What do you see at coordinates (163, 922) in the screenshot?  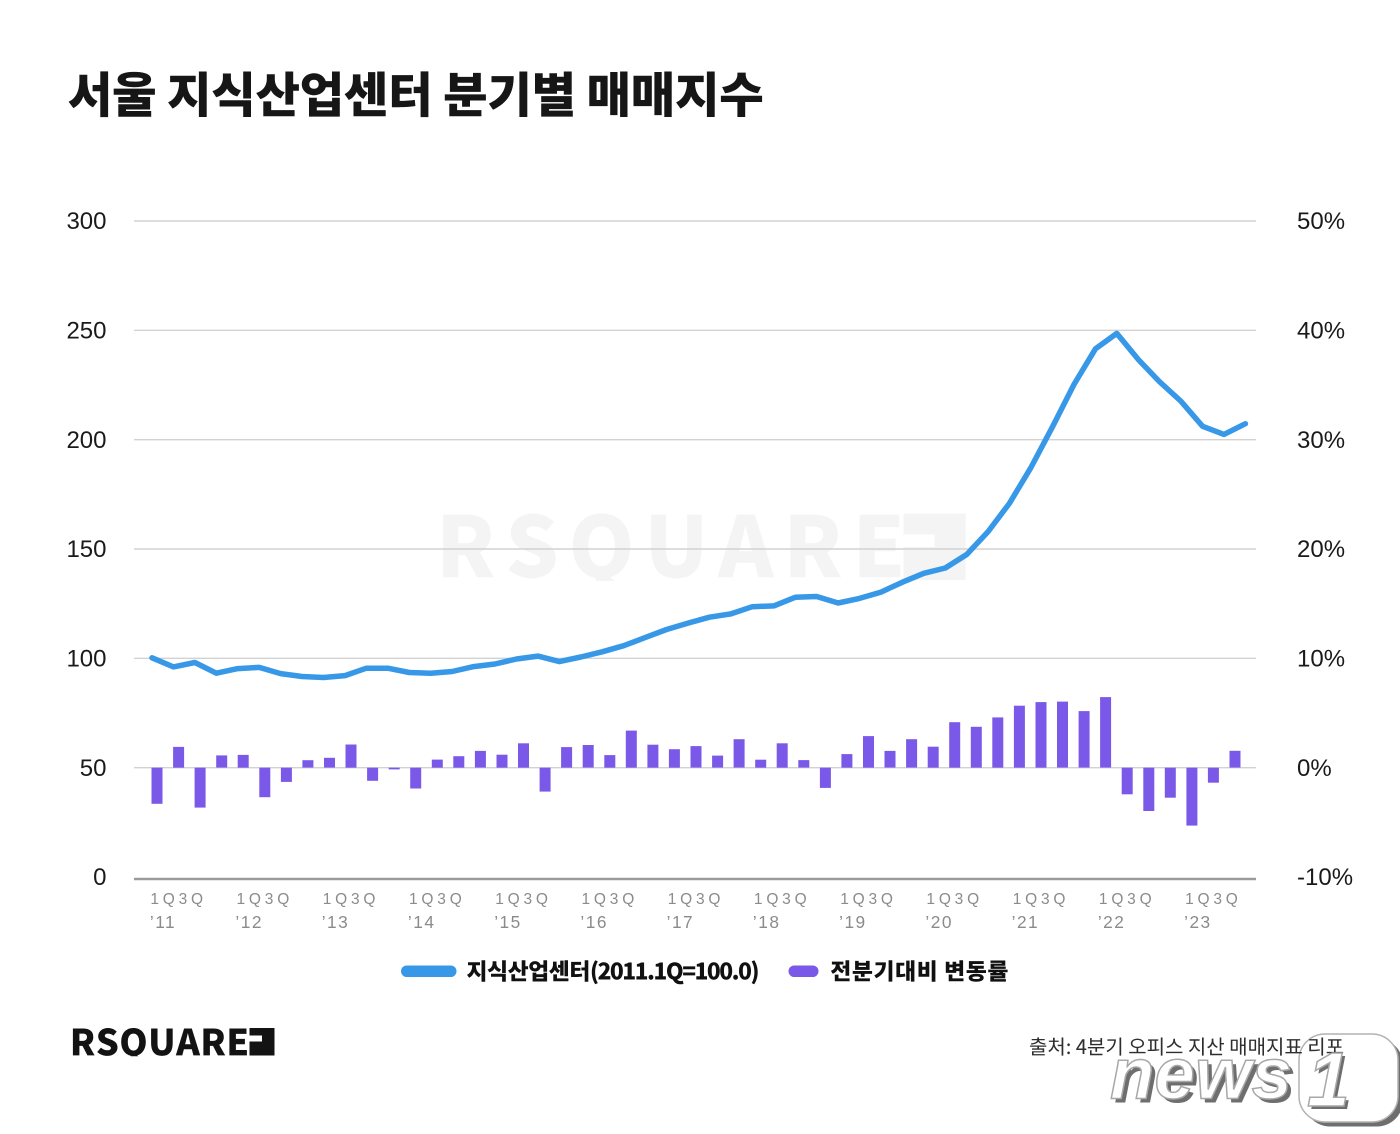 I see `svg-text: ’11` at bounding box center [163, 922].